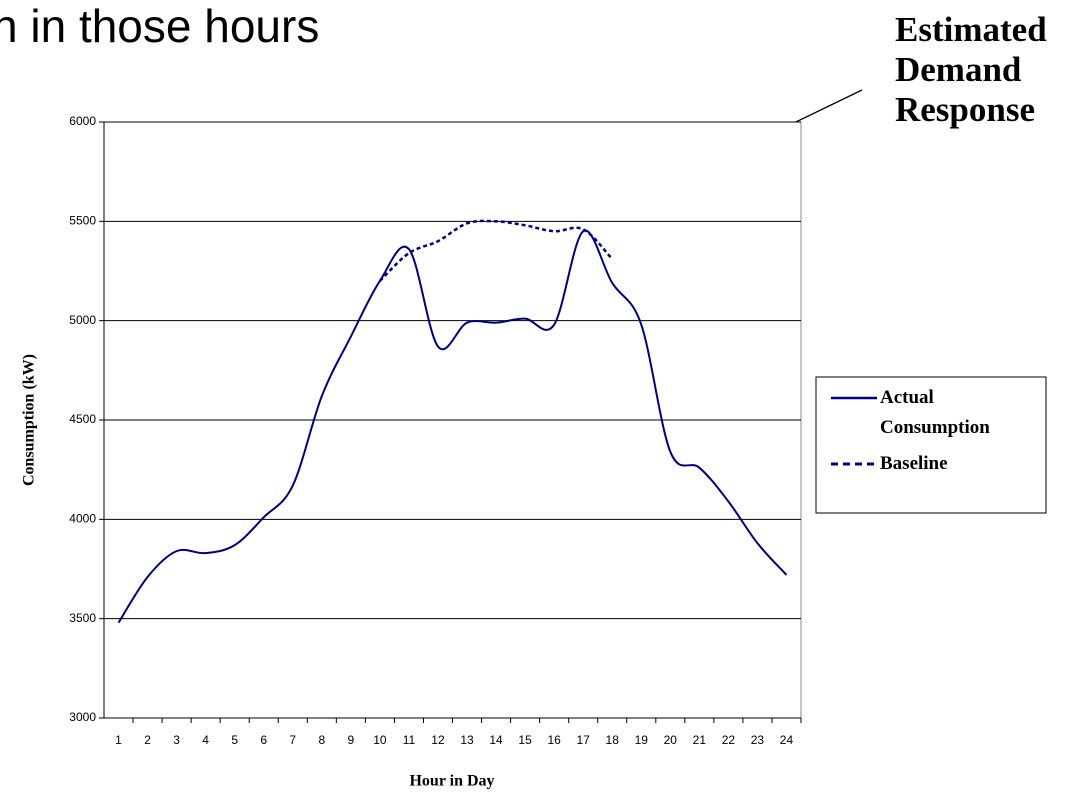 This screenshot has height=794, width=1088. Describe the element at coordinates (82, 717) in the screenshot. I see `y-tick-label: 3000` at that location.